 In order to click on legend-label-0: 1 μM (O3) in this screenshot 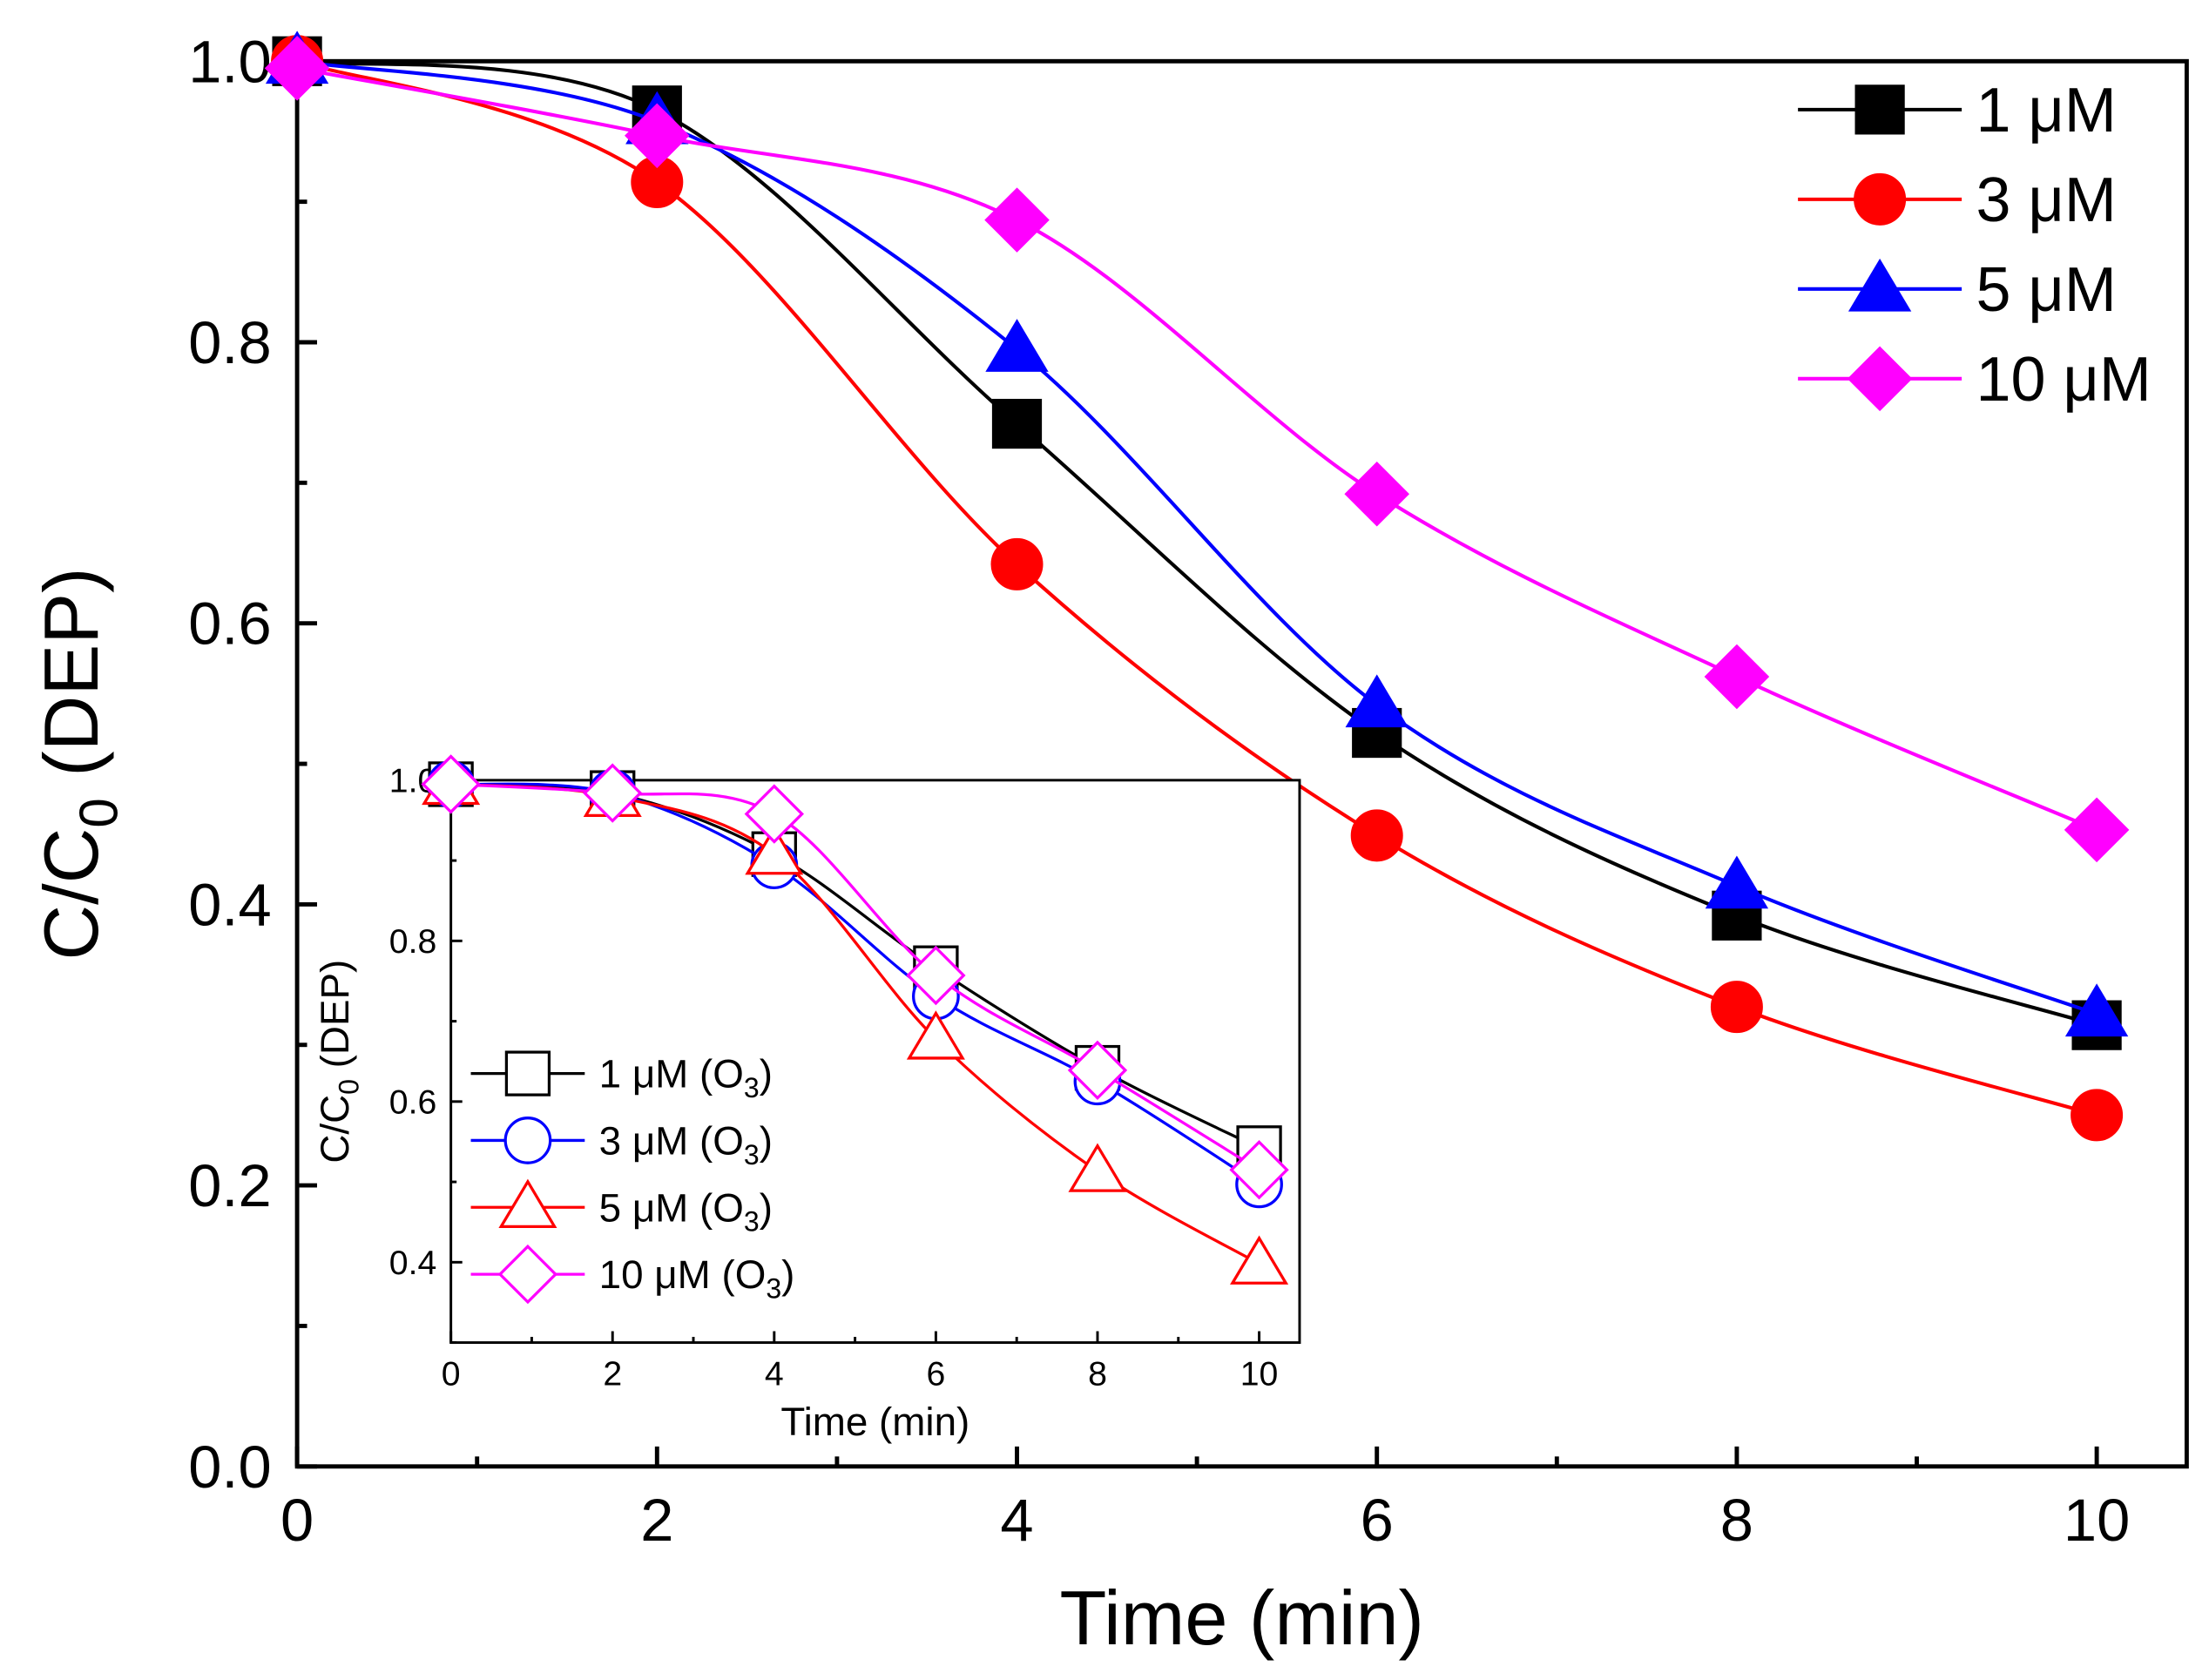, I will do `click(686, 1077)`.